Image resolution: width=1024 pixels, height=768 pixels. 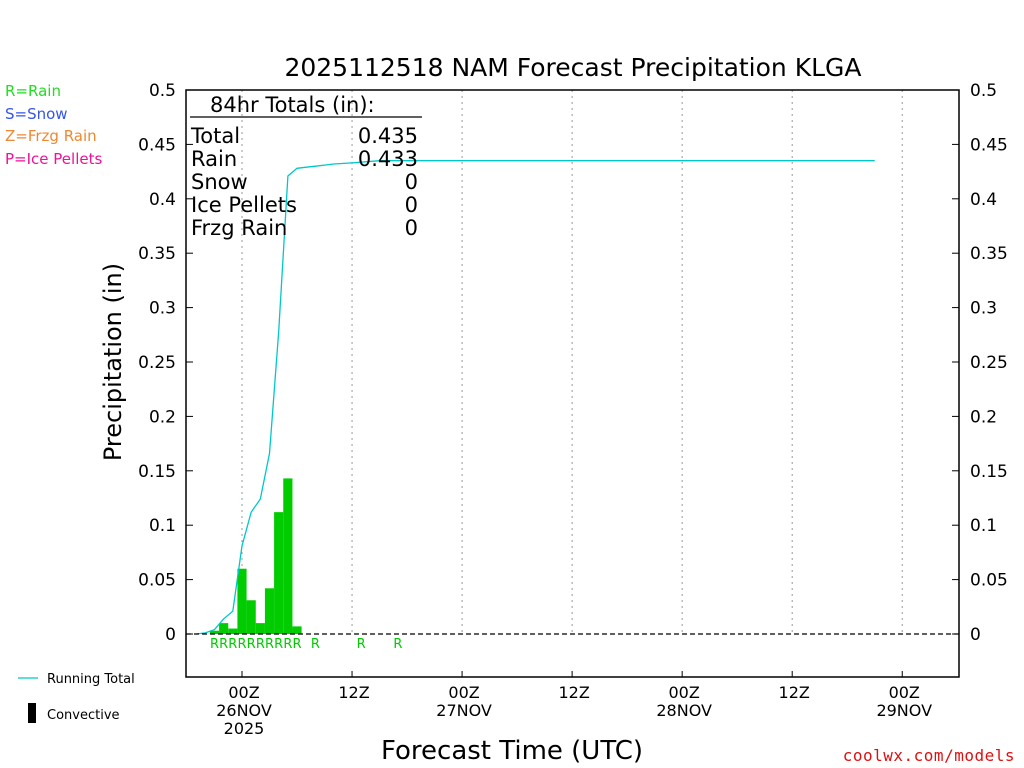 What do you see at coordinates (983, 200) in the screenshot?
I see `y-tick-label-right: 0.4` at bounding box center [983, 200].